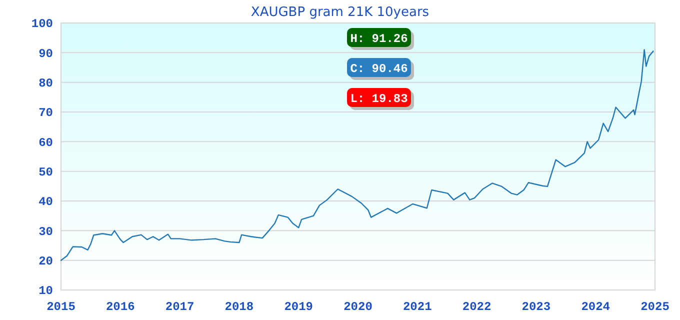 This screenshot has width=680, height=320. I want to click on x-tick-label: 2020, so click(358, 307).